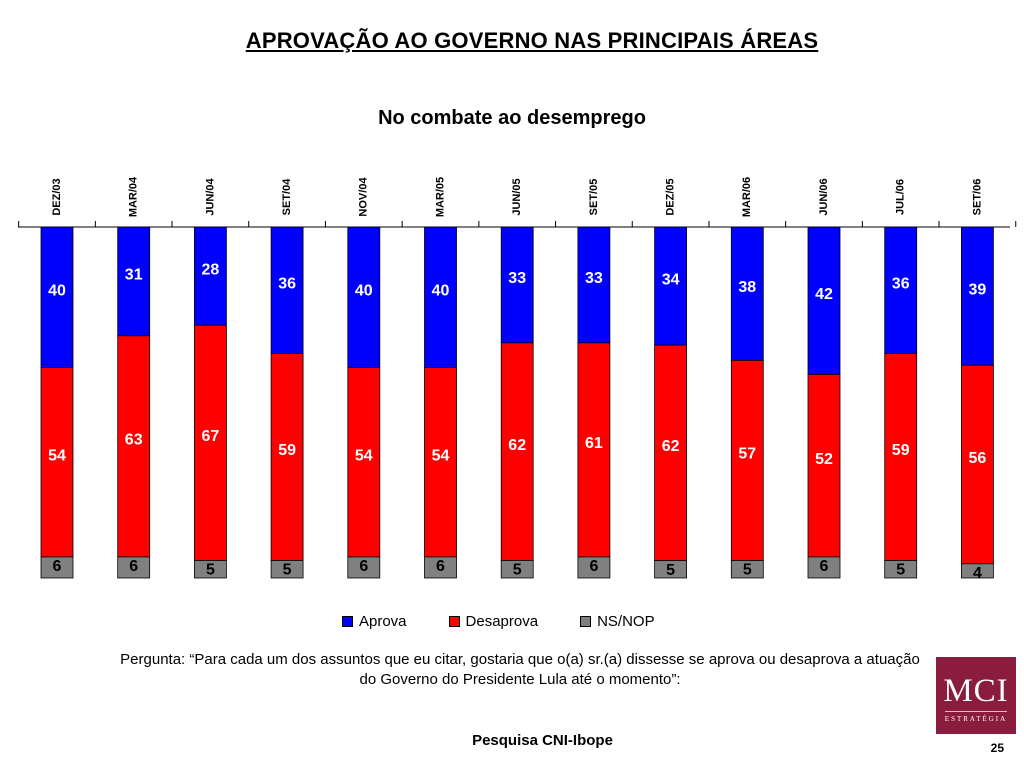  What do you see at coordinates (586, 621) in the screenshot?
I see `legend-swatch-nsnop` at bounding box center [586, 621].